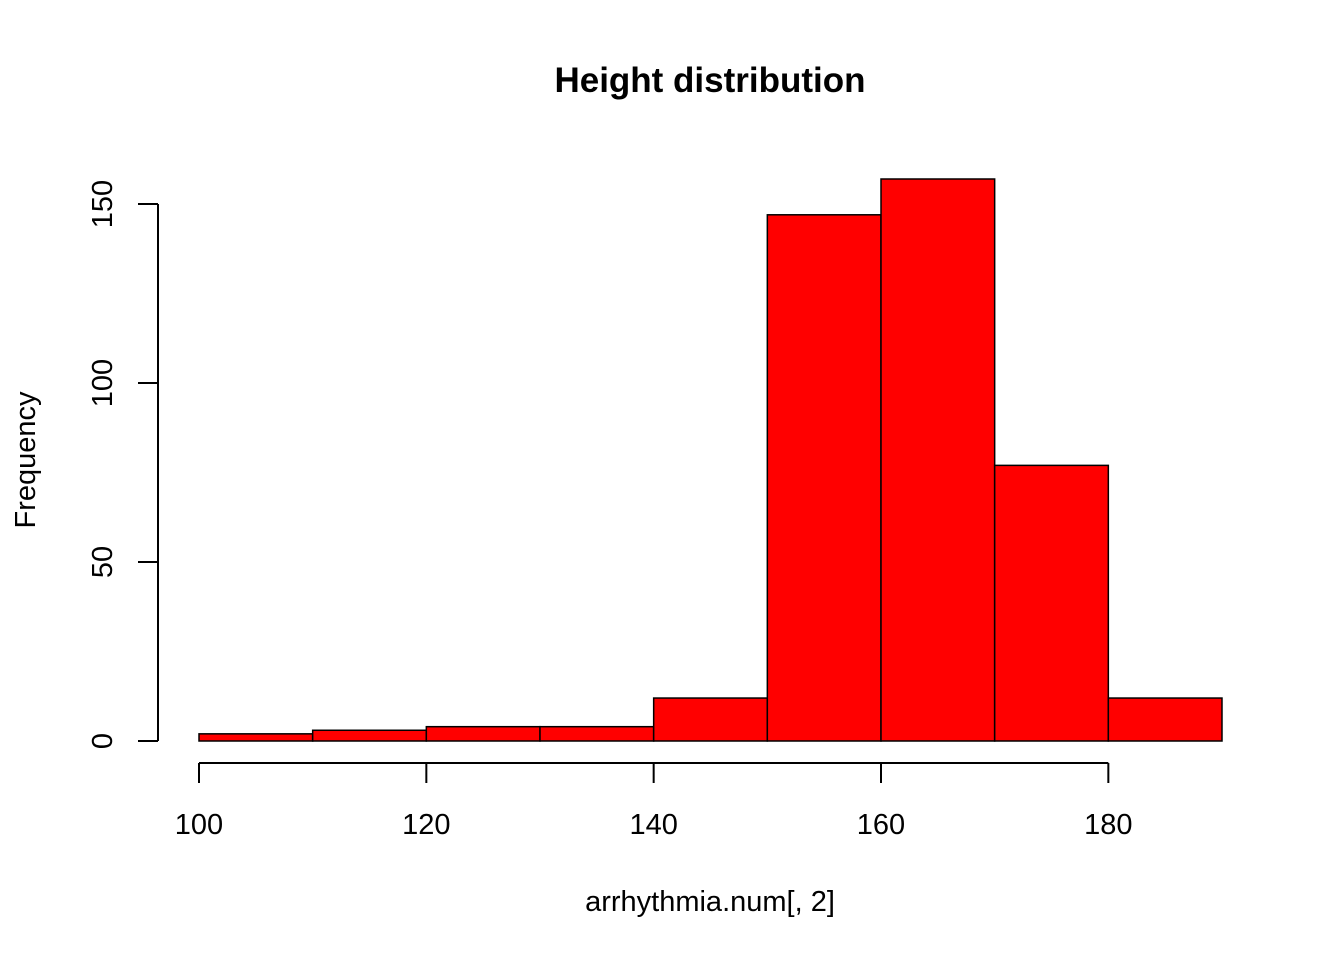 This screenshot has width=1344, height=960. What do you see at coordinates (709, 80) in the screenshot?
I see `chart-title: Height distribution` at bounding box center [709, 80].